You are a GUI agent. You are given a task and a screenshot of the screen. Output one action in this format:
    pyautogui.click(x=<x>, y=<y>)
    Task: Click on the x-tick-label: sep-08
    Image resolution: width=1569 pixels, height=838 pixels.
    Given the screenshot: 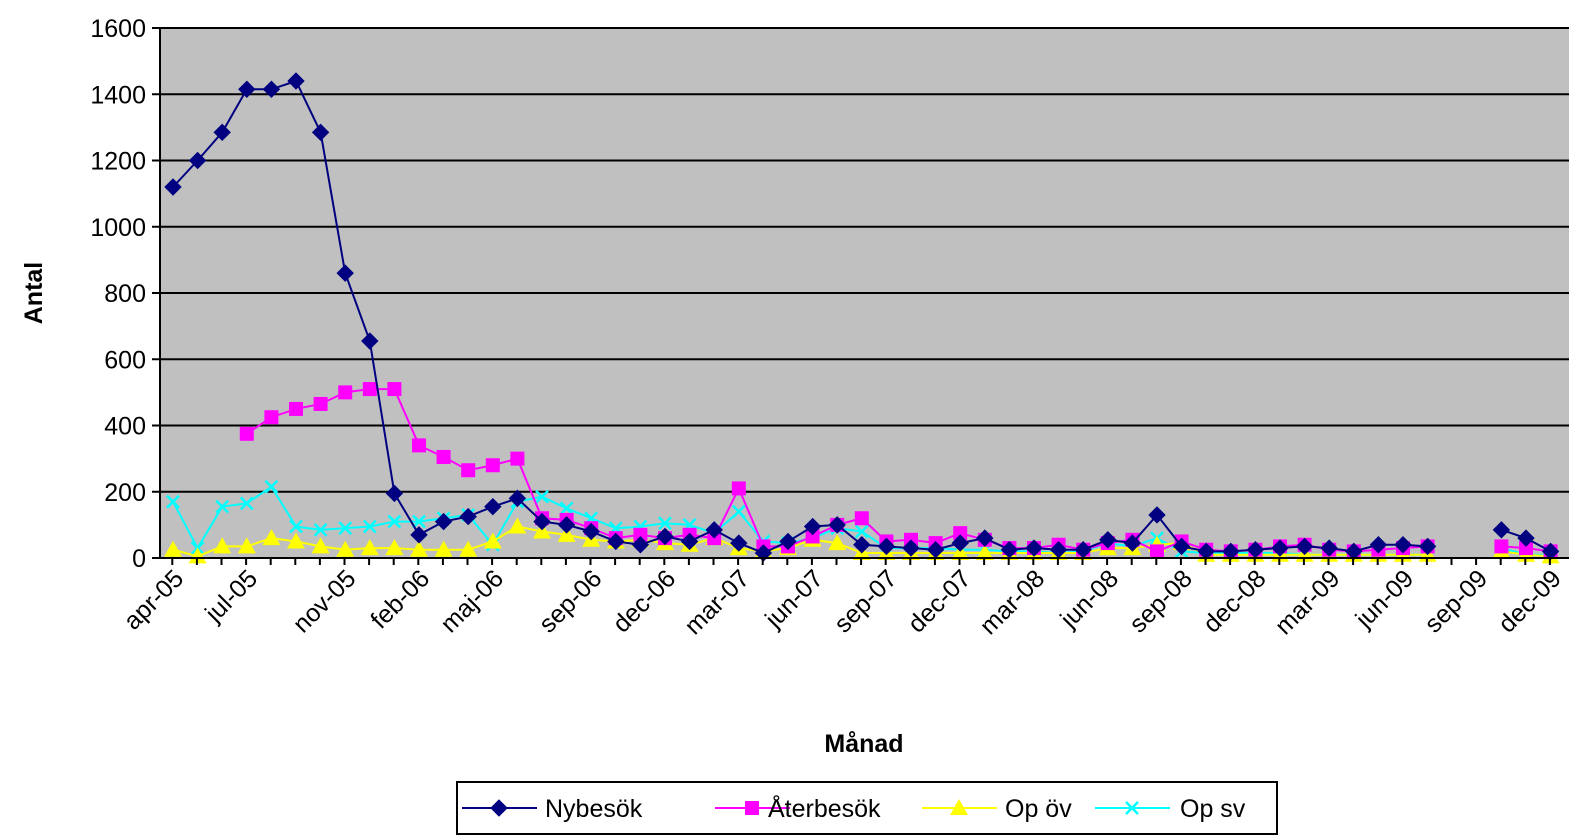 What is the action you would take?
    pyautogui.click(x=1161, y=601)
    